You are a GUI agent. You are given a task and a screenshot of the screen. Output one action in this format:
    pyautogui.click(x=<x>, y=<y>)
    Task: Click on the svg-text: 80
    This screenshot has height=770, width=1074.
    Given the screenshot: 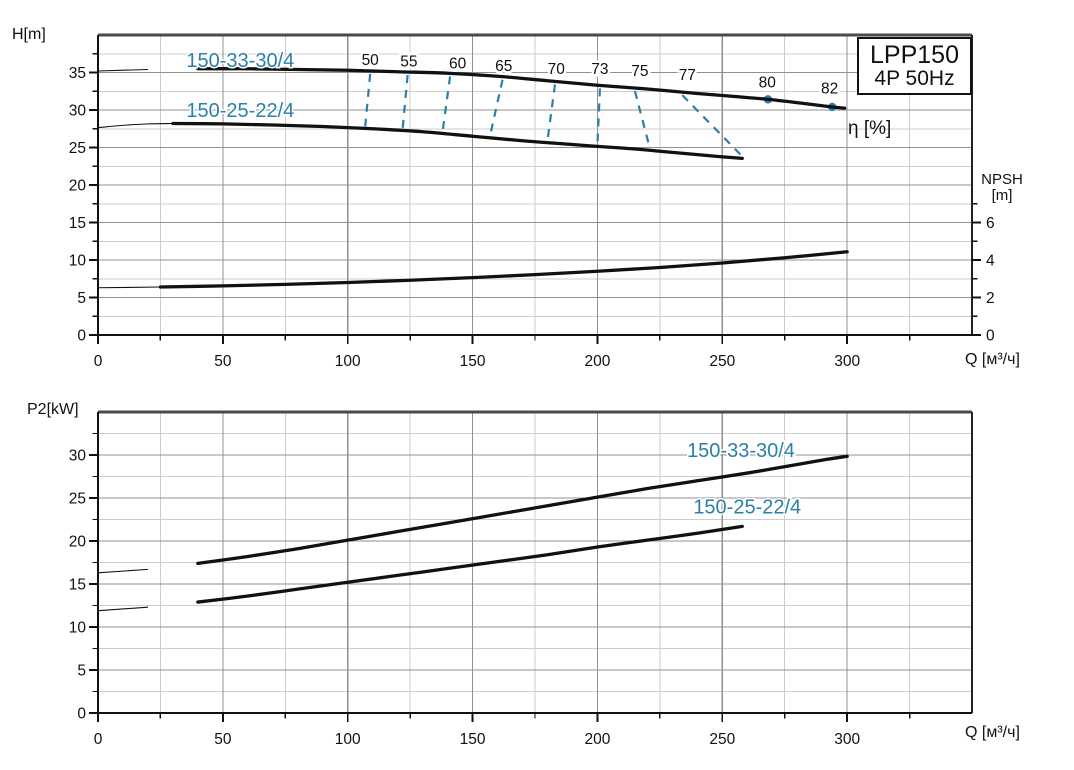 What is the action you would take?
    pyautogui.click(x=768, y=82)
    